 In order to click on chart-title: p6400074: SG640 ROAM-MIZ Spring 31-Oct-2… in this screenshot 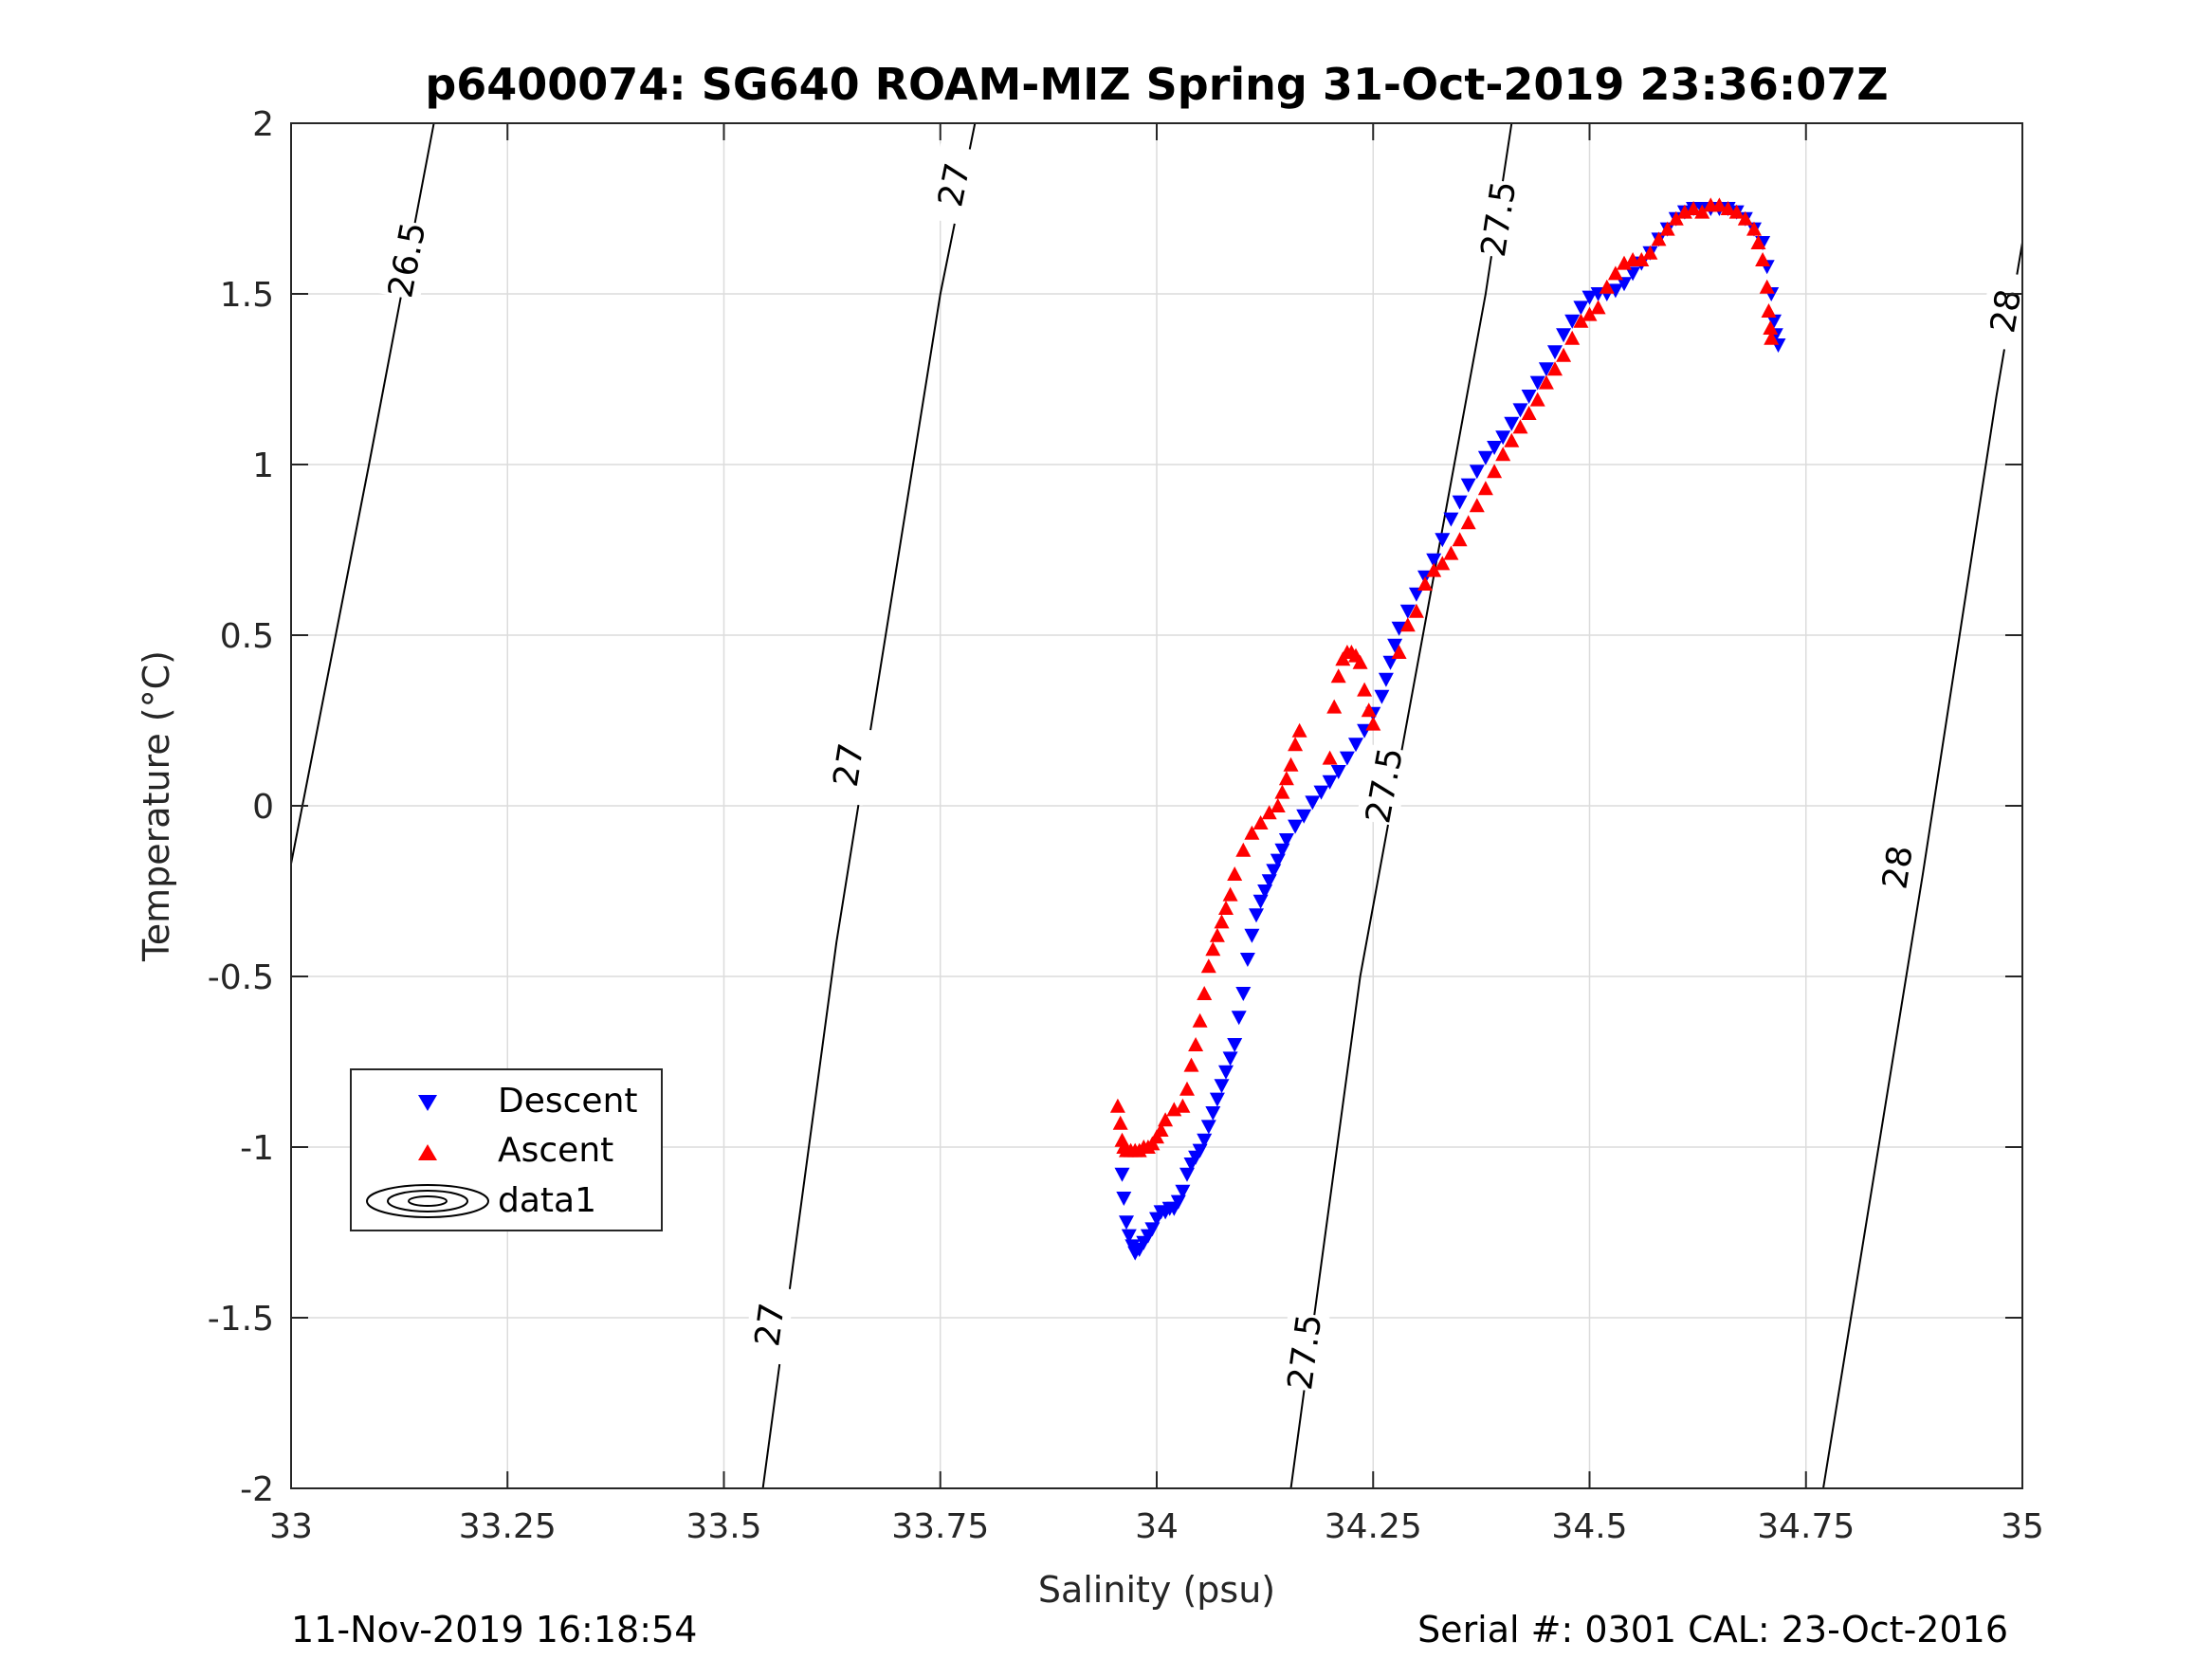, I will do `click(1156, 84)`.